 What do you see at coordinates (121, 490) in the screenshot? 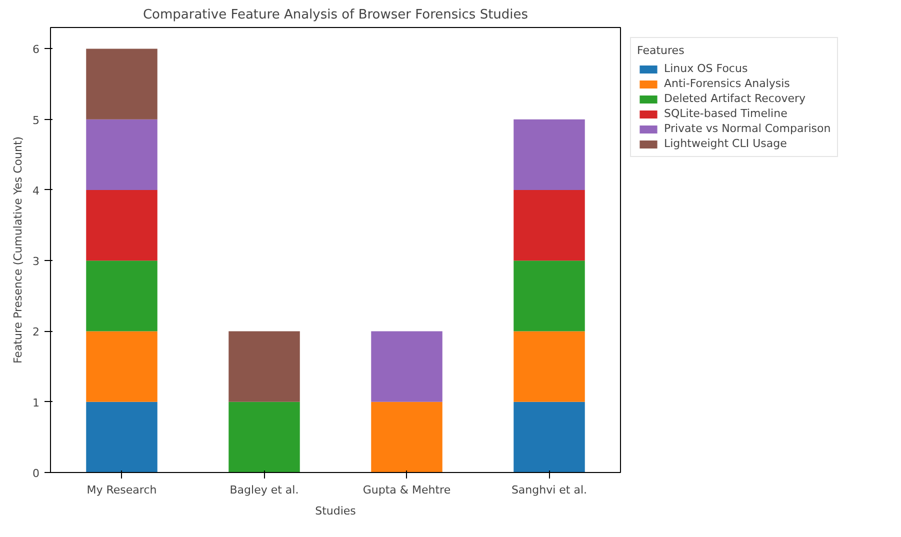
I see `x-tick-label: My Research` at bounding box center [121, 490].